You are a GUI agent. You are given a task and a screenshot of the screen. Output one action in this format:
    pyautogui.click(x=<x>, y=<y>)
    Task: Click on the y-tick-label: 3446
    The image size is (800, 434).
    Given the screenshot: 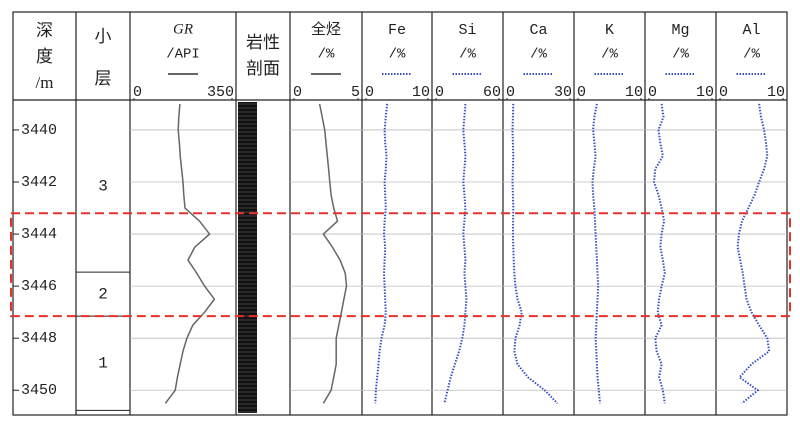 What is the action you would take?
    pyautogui.click(x=39, y=286)
    